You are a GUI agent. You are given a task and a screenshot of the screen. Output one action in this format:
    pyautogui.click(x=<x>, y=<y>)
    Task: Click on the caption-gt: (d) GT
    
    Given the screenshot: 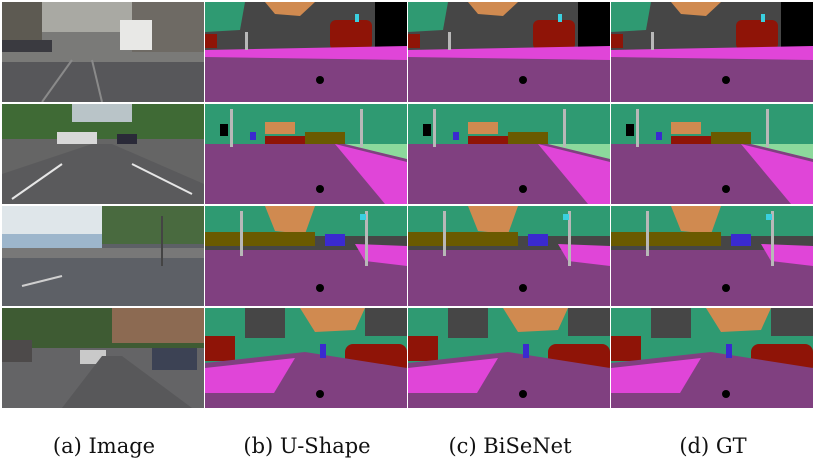 What is the action you would take?
    pyautogui.click(x=713, y=446)
    